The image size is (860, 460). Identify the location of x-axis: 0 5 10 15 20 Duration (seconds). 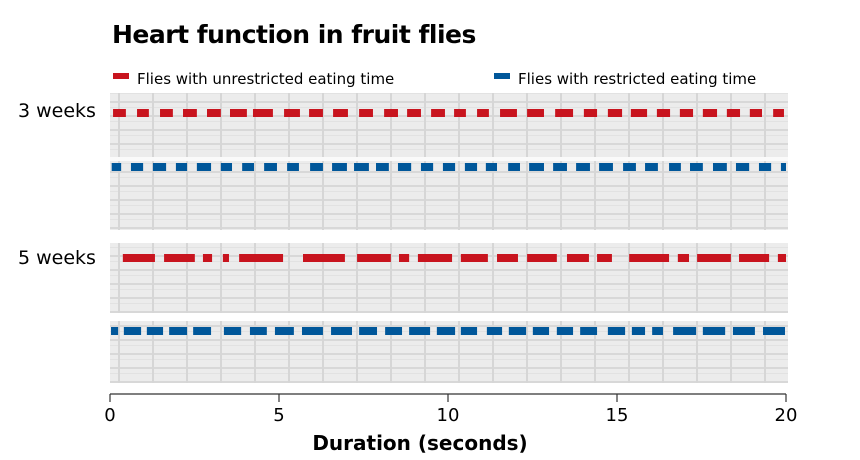
(451, 424).